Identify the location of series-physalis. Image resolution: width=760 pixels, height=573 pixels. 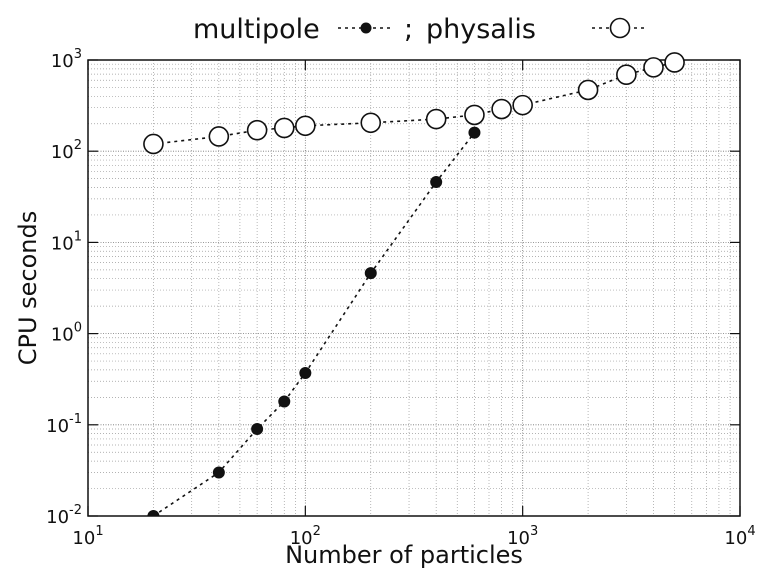
(414, 103).